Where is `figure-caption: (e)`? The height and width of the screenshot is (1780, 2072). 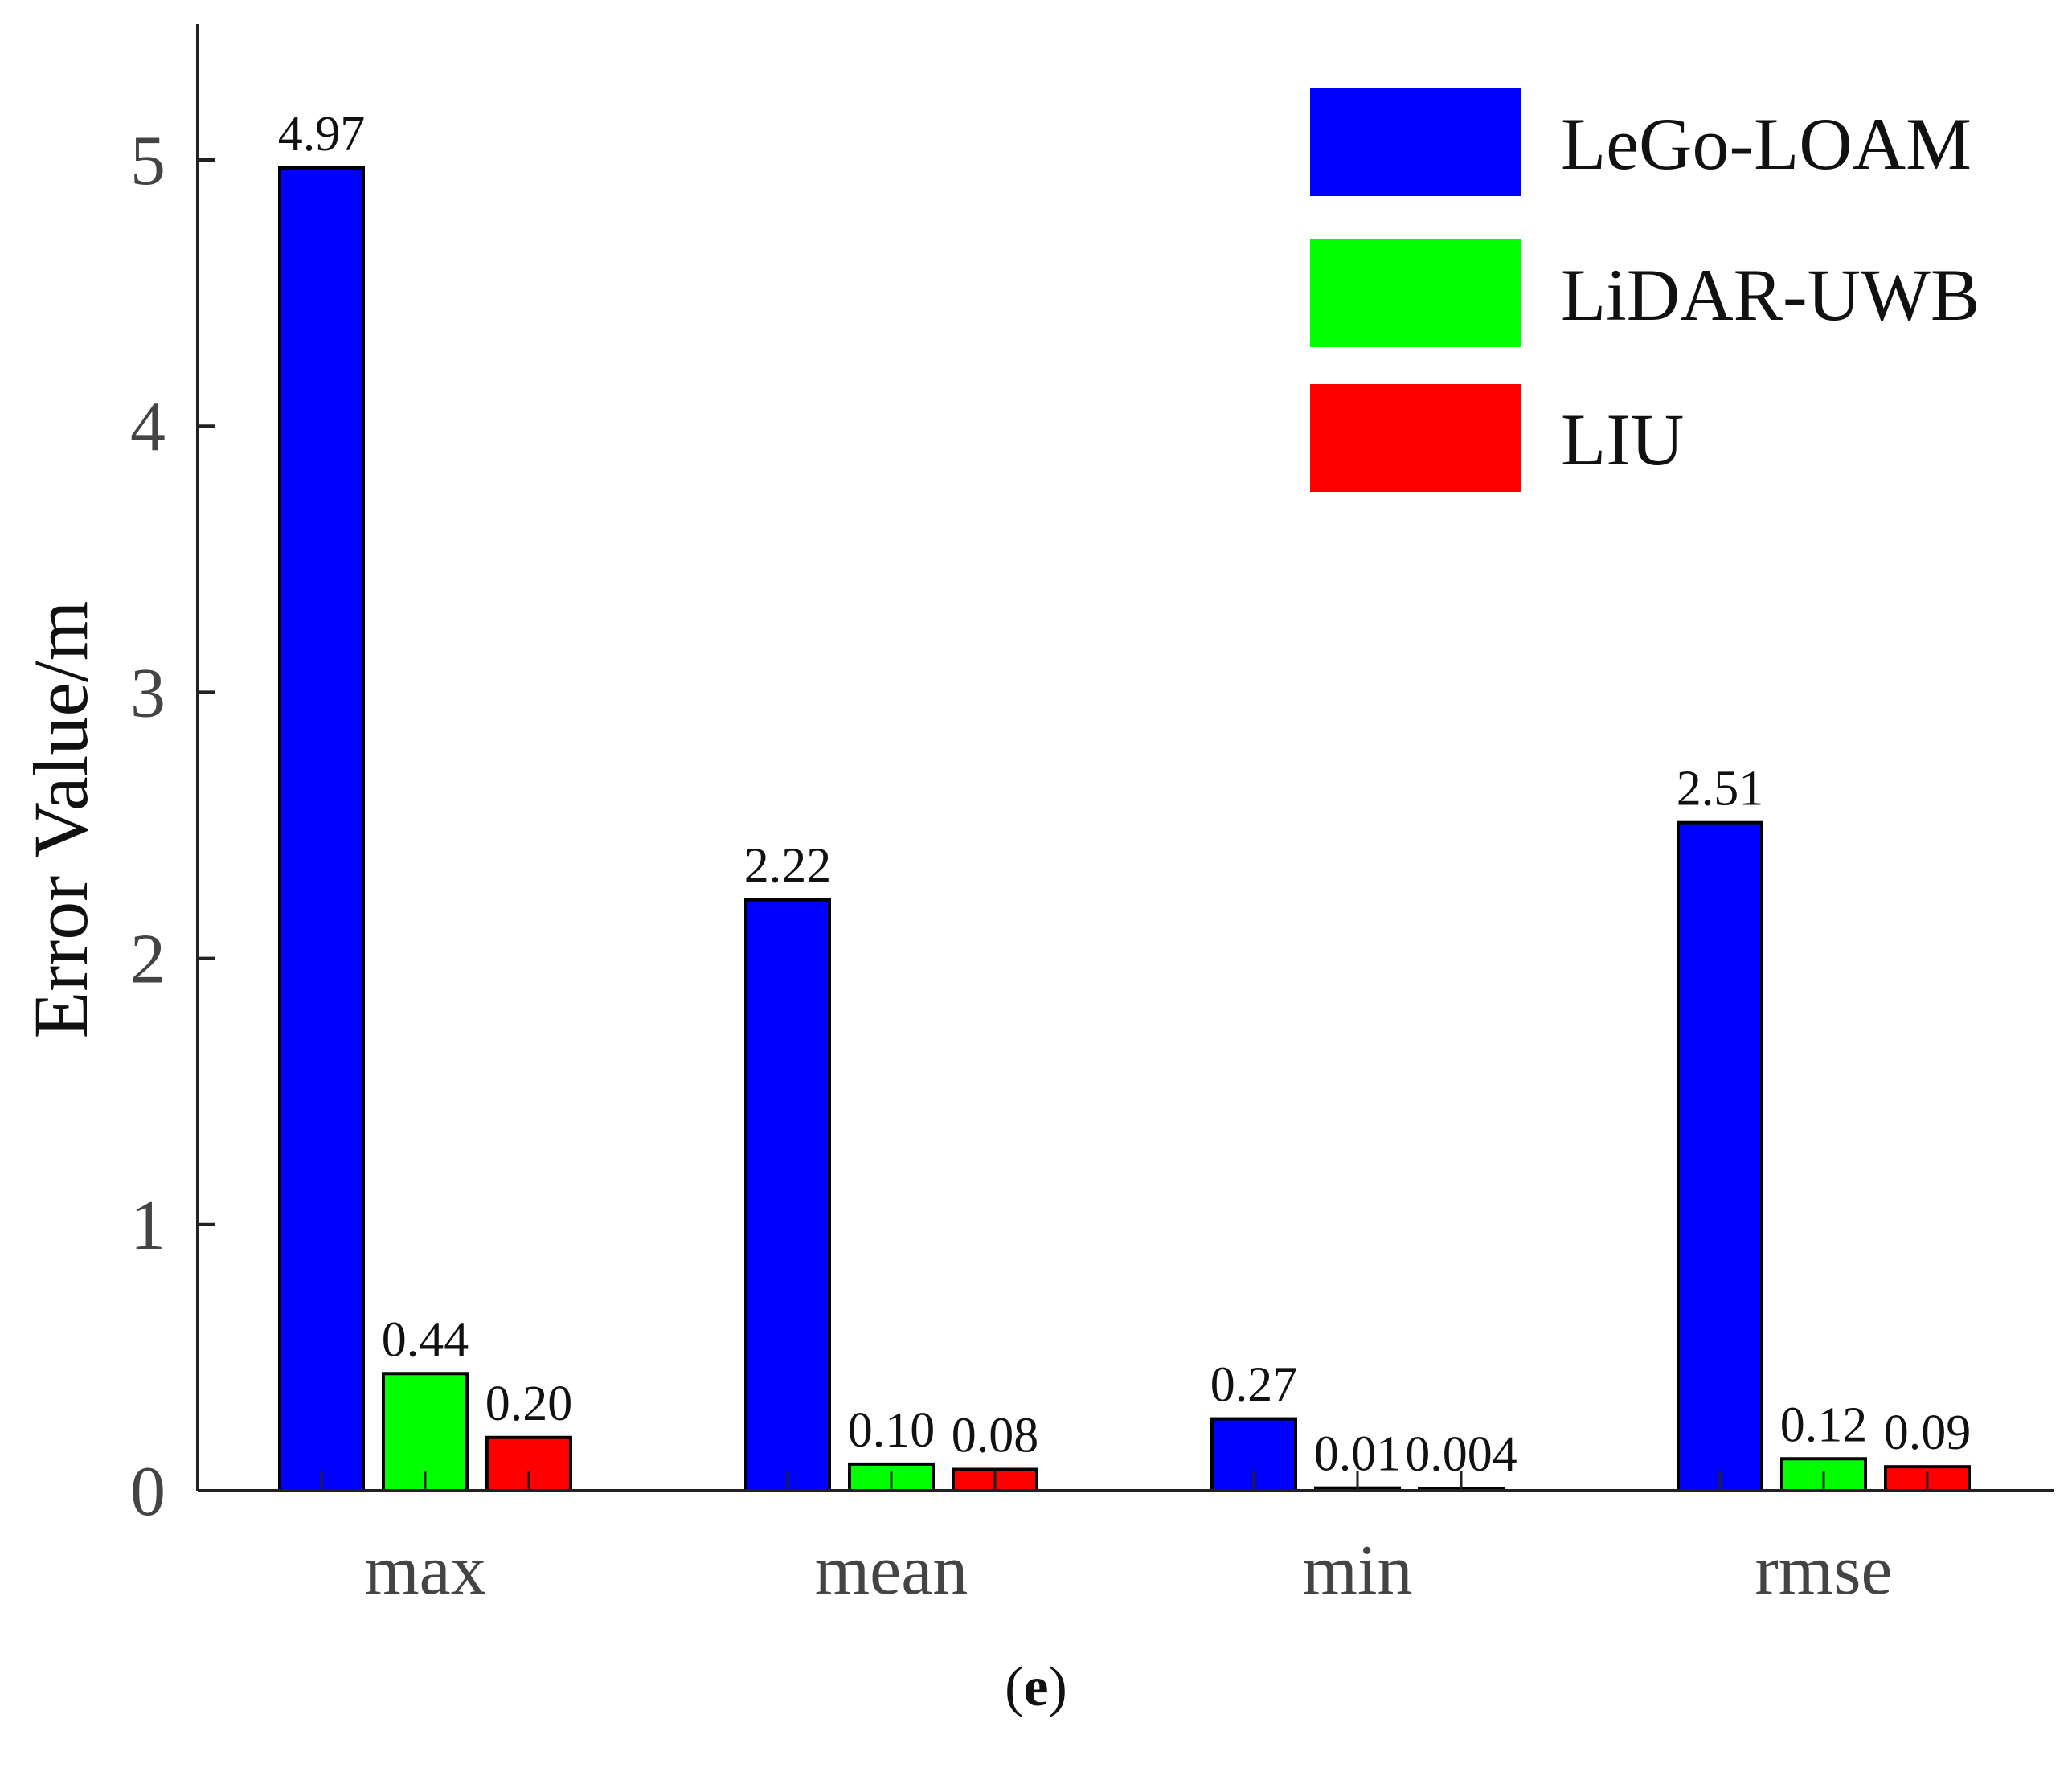 figure-caption: (e) is located at coordinates (1036, 1687).